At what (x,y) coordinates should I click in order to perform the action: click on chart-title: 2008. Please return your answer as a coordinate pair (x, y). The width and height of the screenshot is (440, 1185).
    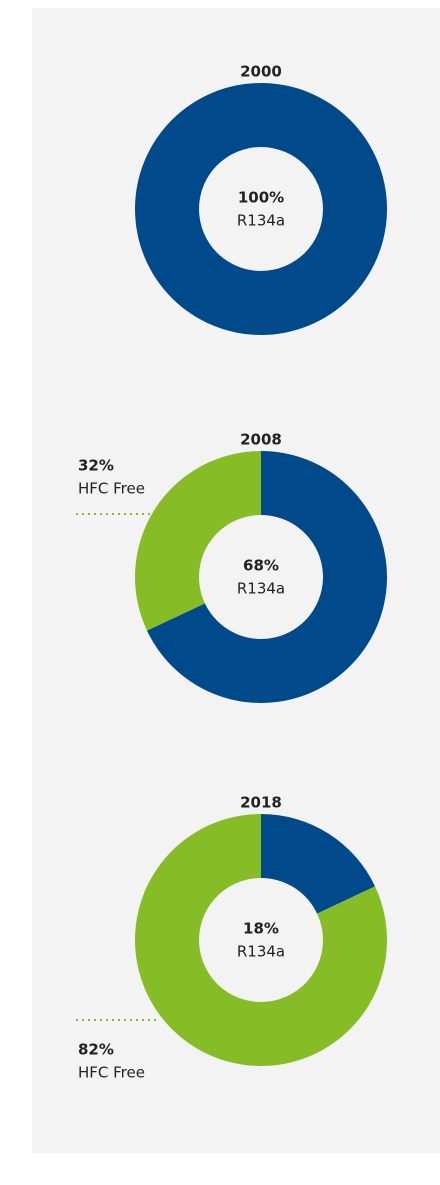
    Looking at the image, I should click on (261, 440).